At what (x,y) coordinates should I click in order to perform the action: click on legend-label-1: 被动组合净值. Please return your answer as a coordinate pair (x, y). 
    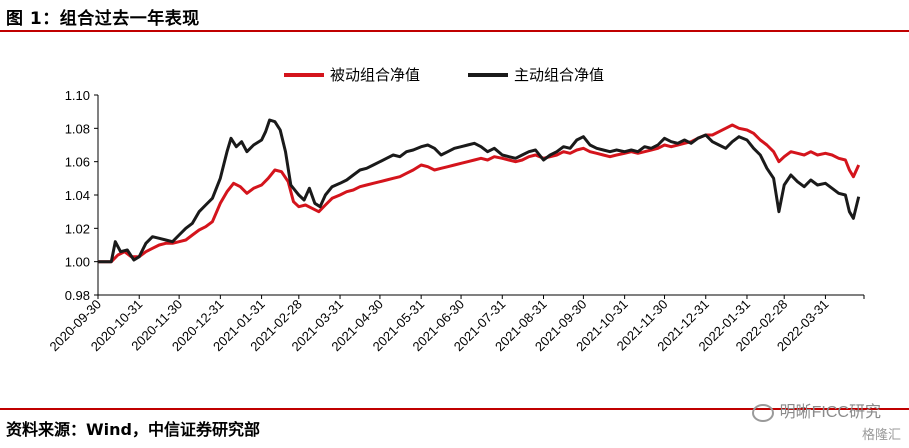
    Looking at the image, I should click on (375, 75).